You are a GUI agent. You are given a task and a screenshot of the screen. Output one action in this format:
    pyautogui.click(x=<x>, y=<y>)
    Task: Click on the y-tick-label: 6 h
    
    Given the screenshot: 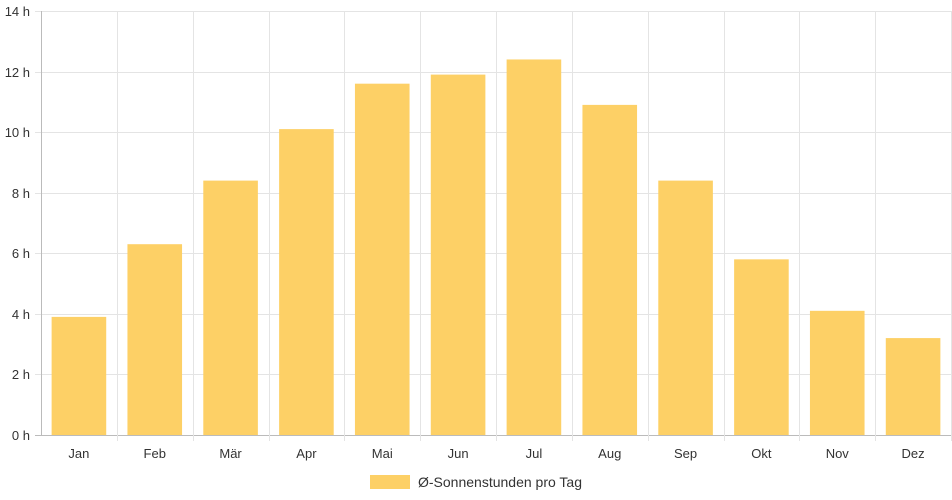 What is the action you would take?
    pyautogui.click(x=21, y=253)
    